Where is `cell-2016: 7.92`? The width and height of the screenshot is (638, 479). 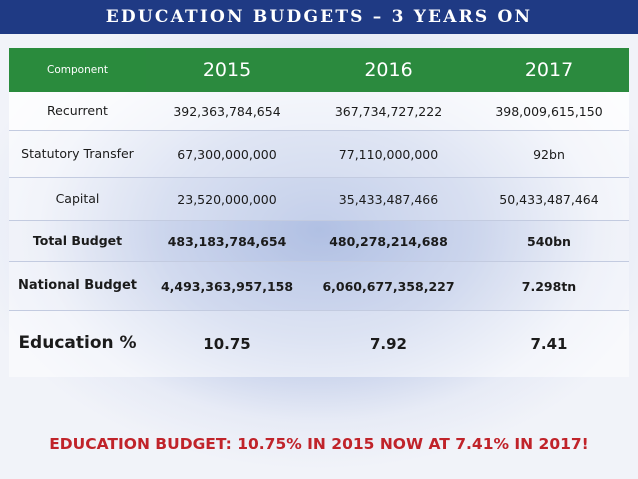
cell-2016: 7.92 is located at coordinates (388, 343).